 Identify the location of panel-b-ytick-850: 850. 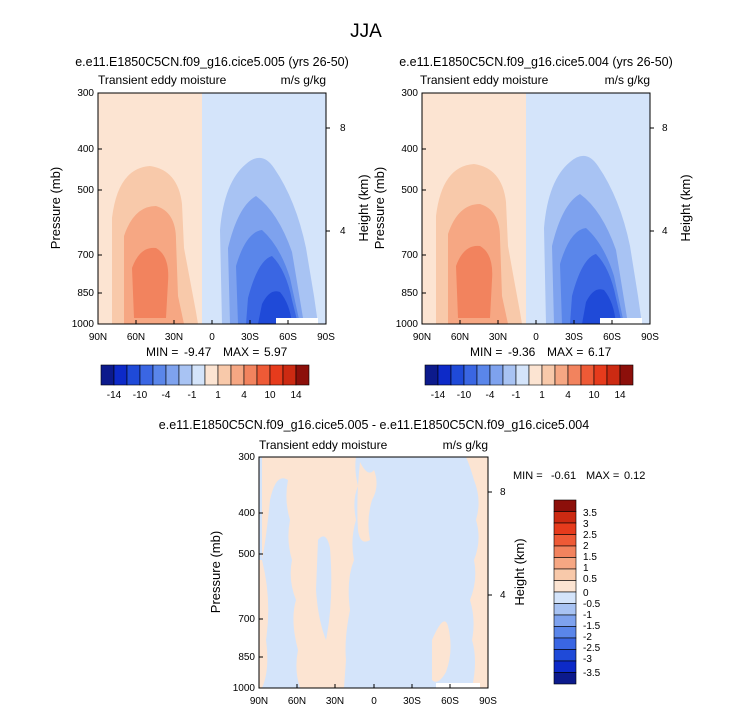
(409, 293).